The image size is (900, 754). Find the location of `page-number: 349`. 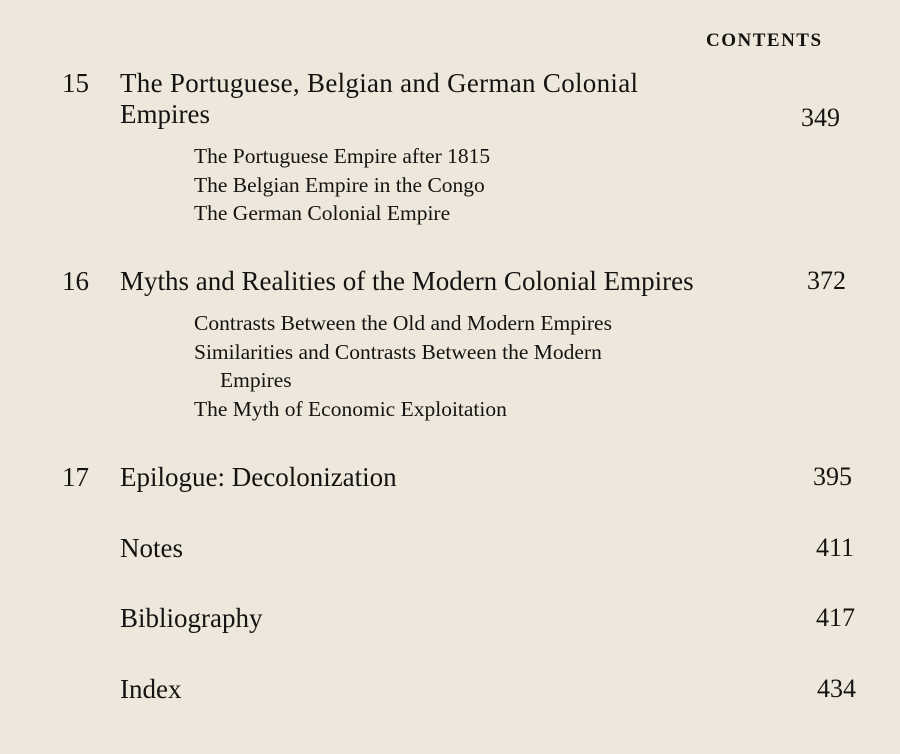

page-number: 349 is located at coordinates (820, 117).